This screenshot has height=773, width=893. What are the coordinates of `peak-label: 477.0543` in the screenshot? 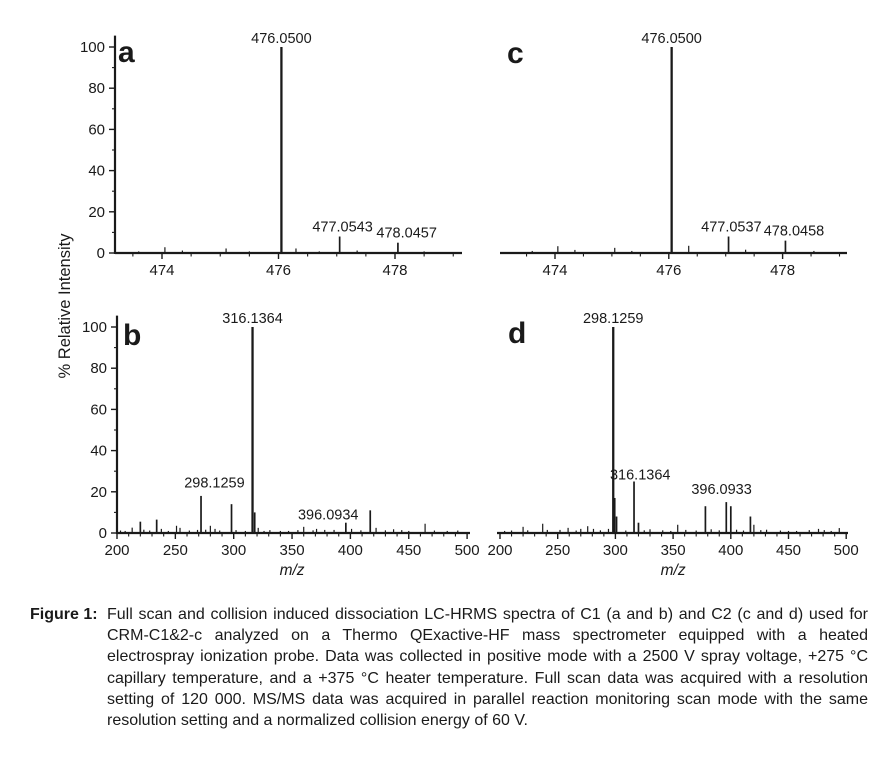 It's located at (342, 227).